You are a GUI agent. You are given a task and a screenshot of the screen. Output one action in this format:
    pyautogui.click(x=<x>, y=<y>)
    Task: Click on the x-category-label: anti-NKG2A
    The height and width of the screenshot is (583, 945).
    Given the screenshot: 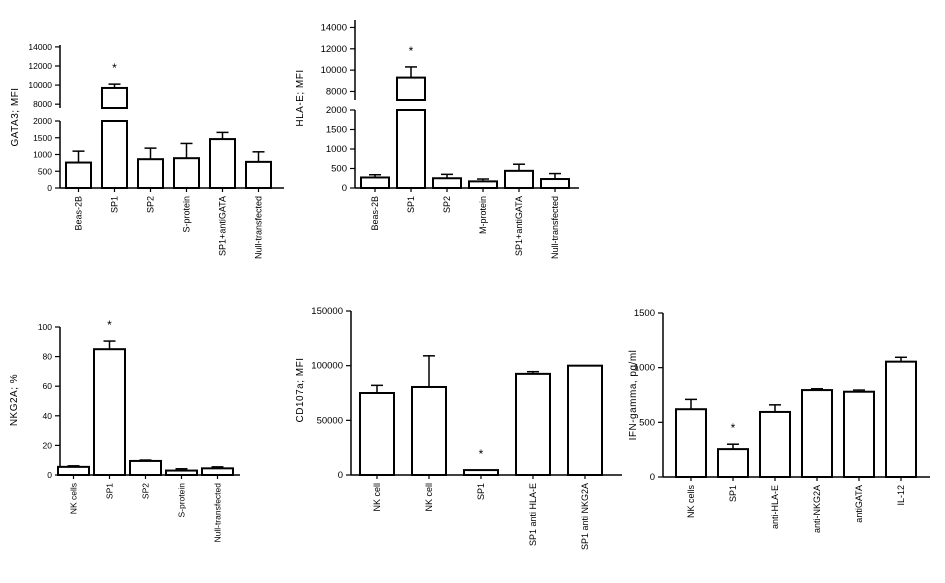 What is the action you would take?
    pyautogui.click(x=817, y=509)
    